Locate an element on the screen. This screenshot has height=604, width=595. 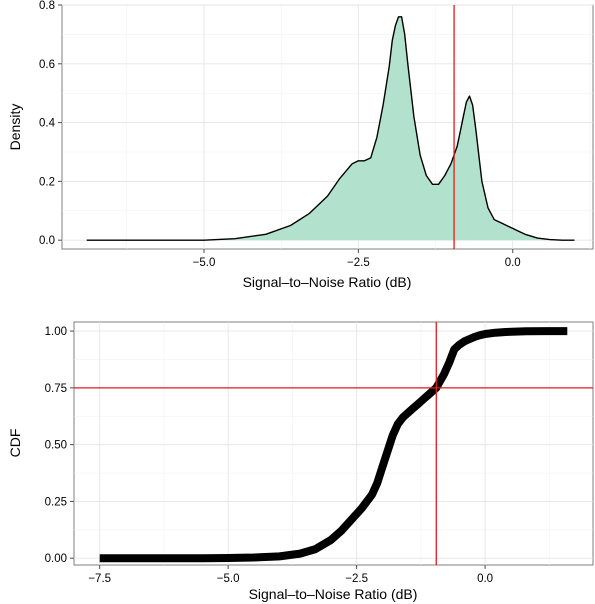
cdf-y-tick-label: 1.00 is located at coordinates (56, 332).